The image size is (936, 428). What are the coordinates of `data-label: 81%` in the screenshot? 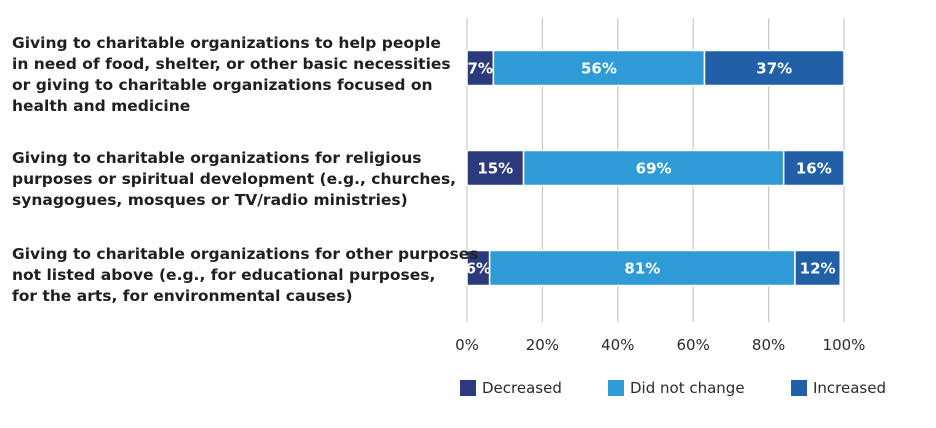 It's located at (642, 269).